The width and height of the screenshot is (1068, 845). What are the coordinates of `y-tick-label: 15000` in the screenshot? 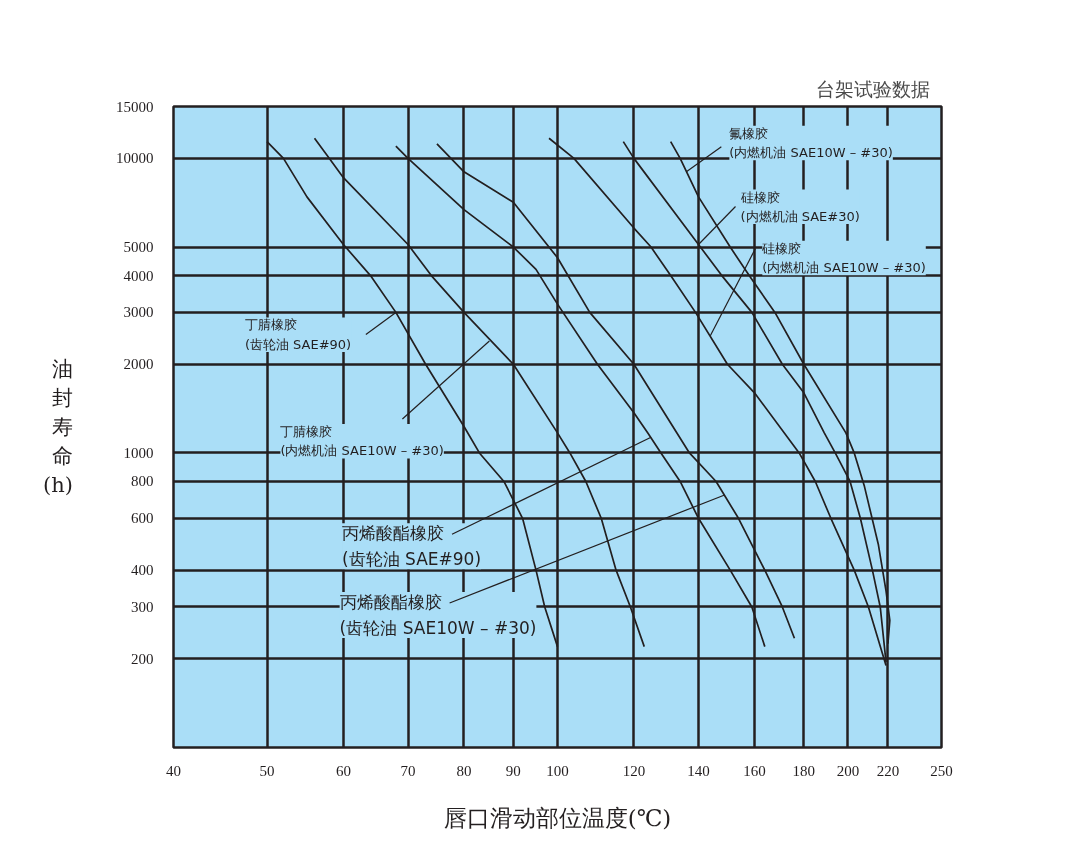 It's located at (135, 106).